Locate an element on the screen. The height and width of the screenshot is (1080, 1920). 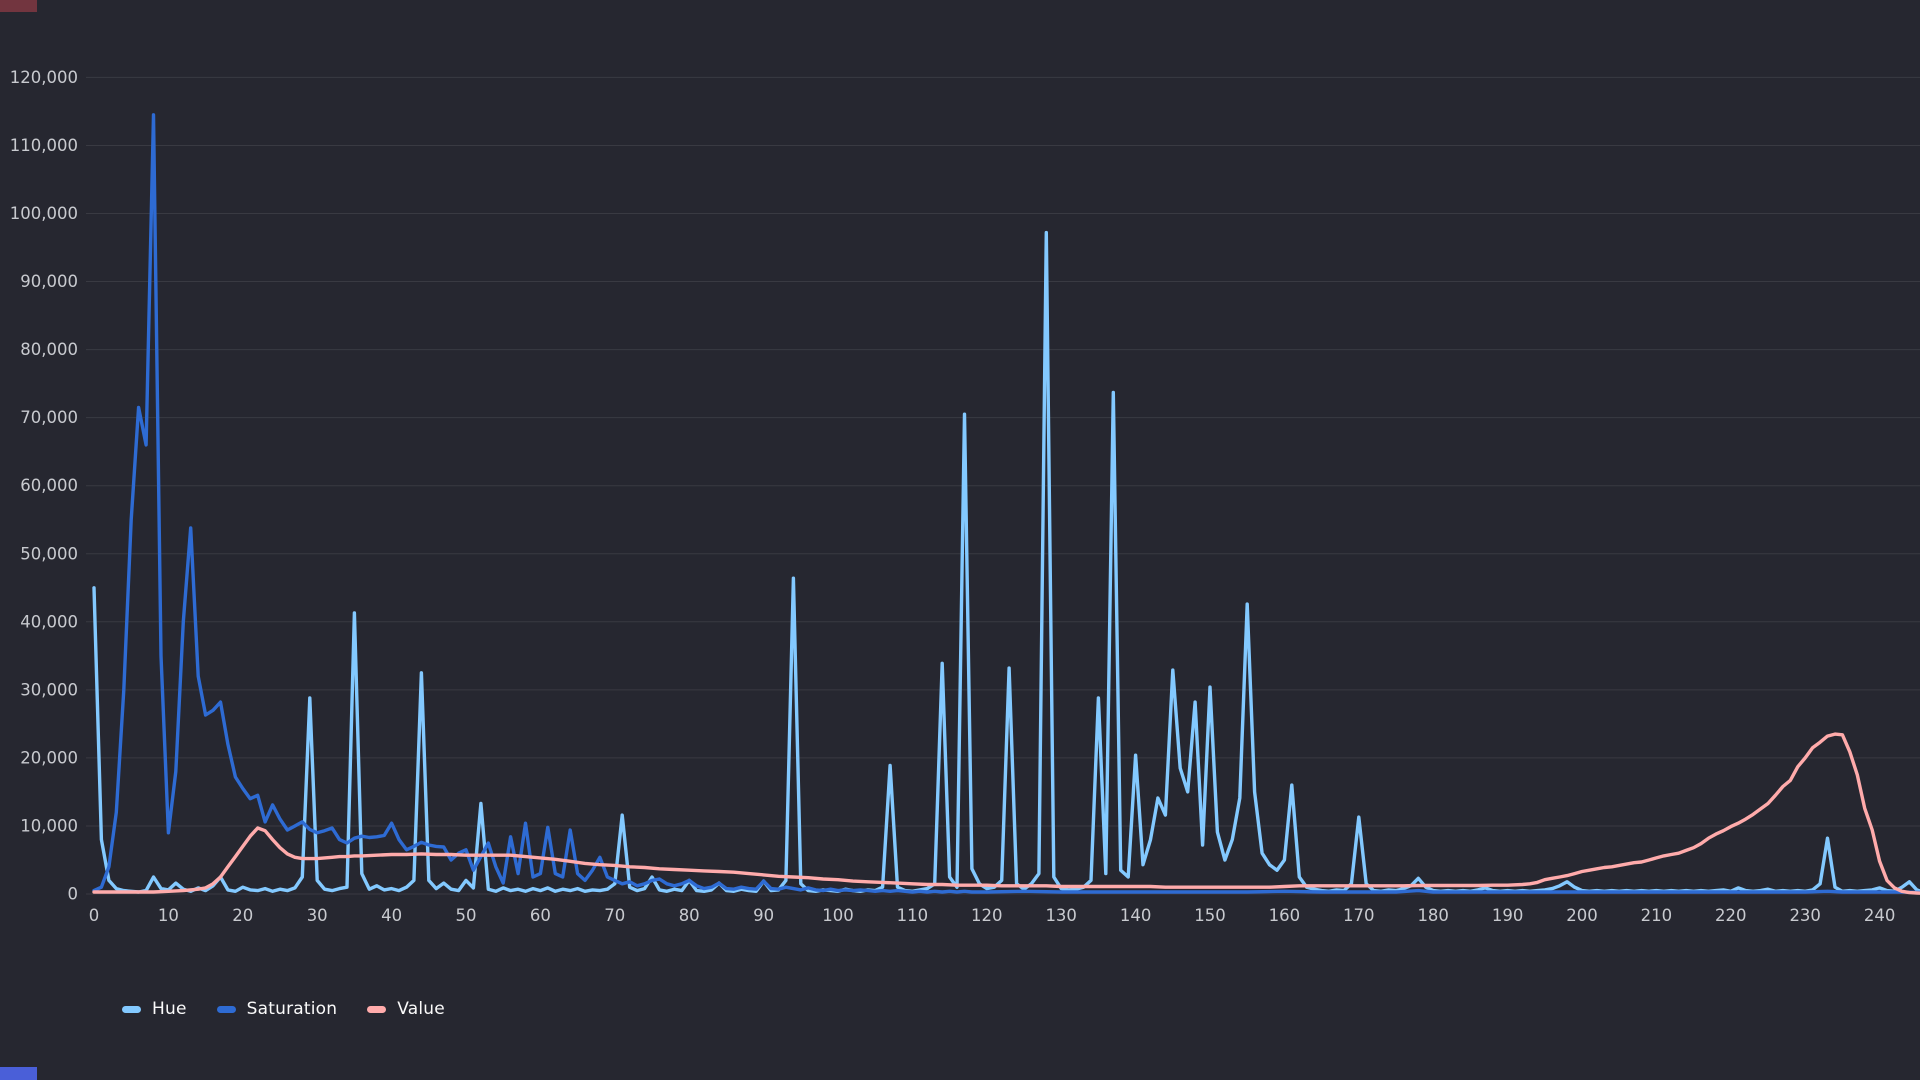
x-tick-label: 30 is located at coordinates (317, 915).